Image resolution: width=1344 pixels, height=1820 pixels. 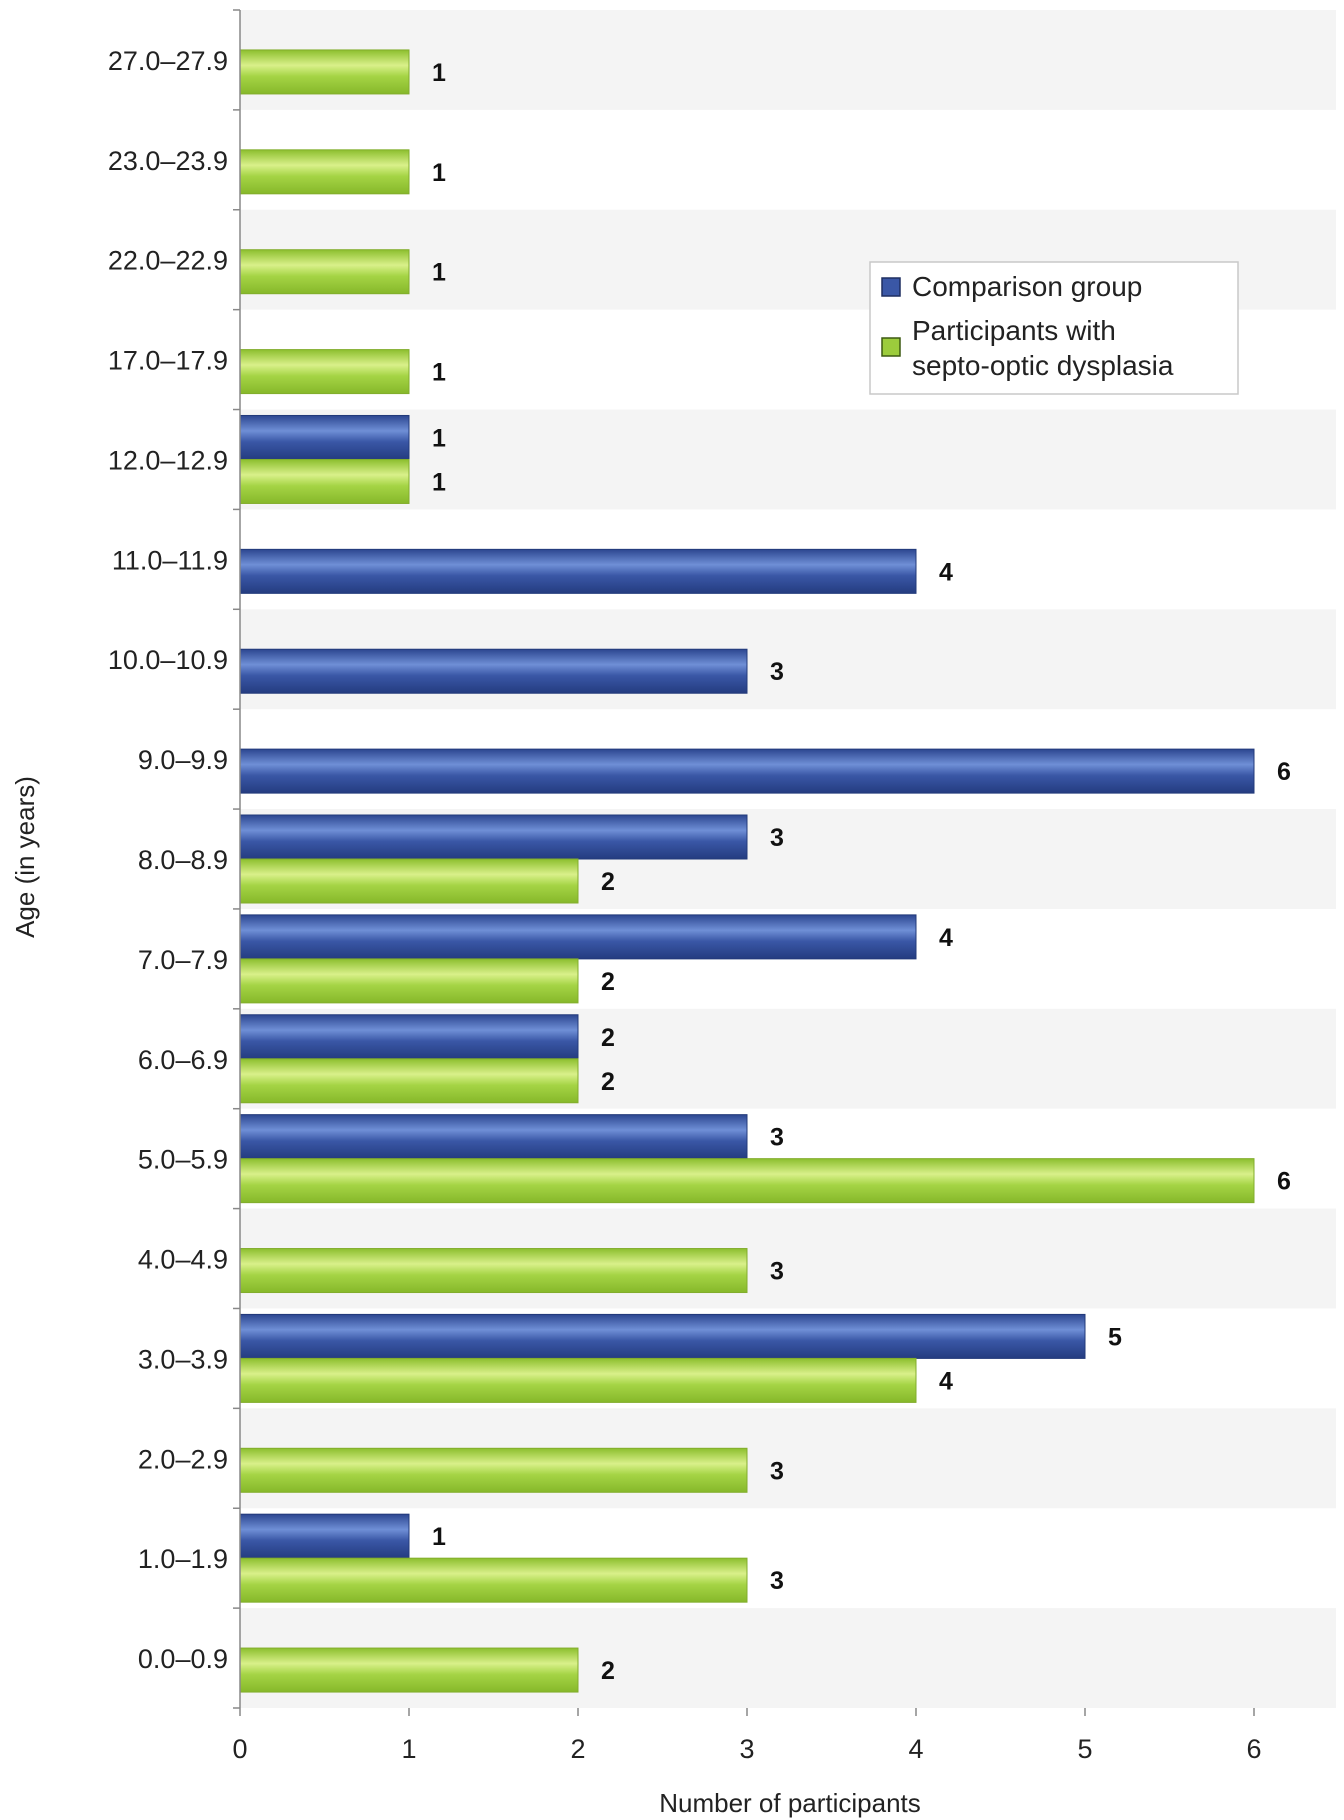 I want to click on legend-label-sod-line2: septo-optic dysplasia, so click(x=1043, y=365).